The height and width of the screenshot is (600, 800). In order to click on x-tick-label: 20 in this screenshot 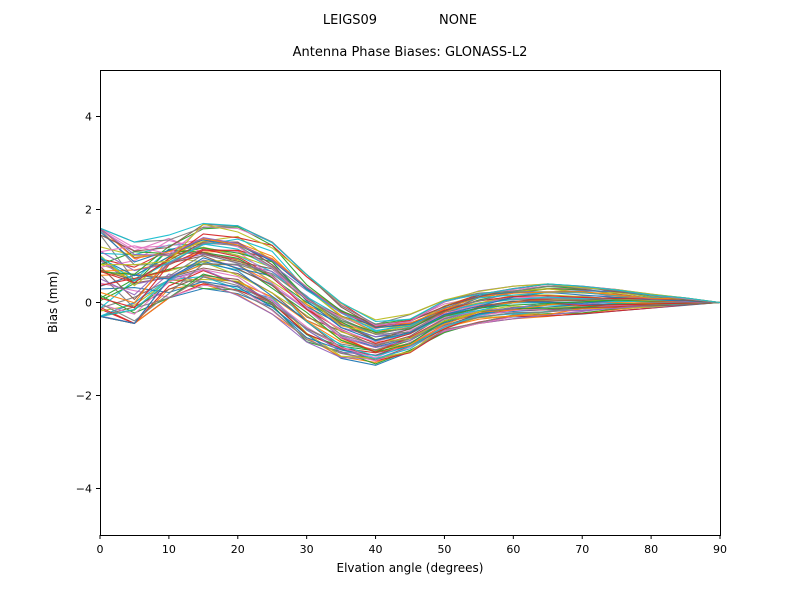, I will do `click(238, 549)`.